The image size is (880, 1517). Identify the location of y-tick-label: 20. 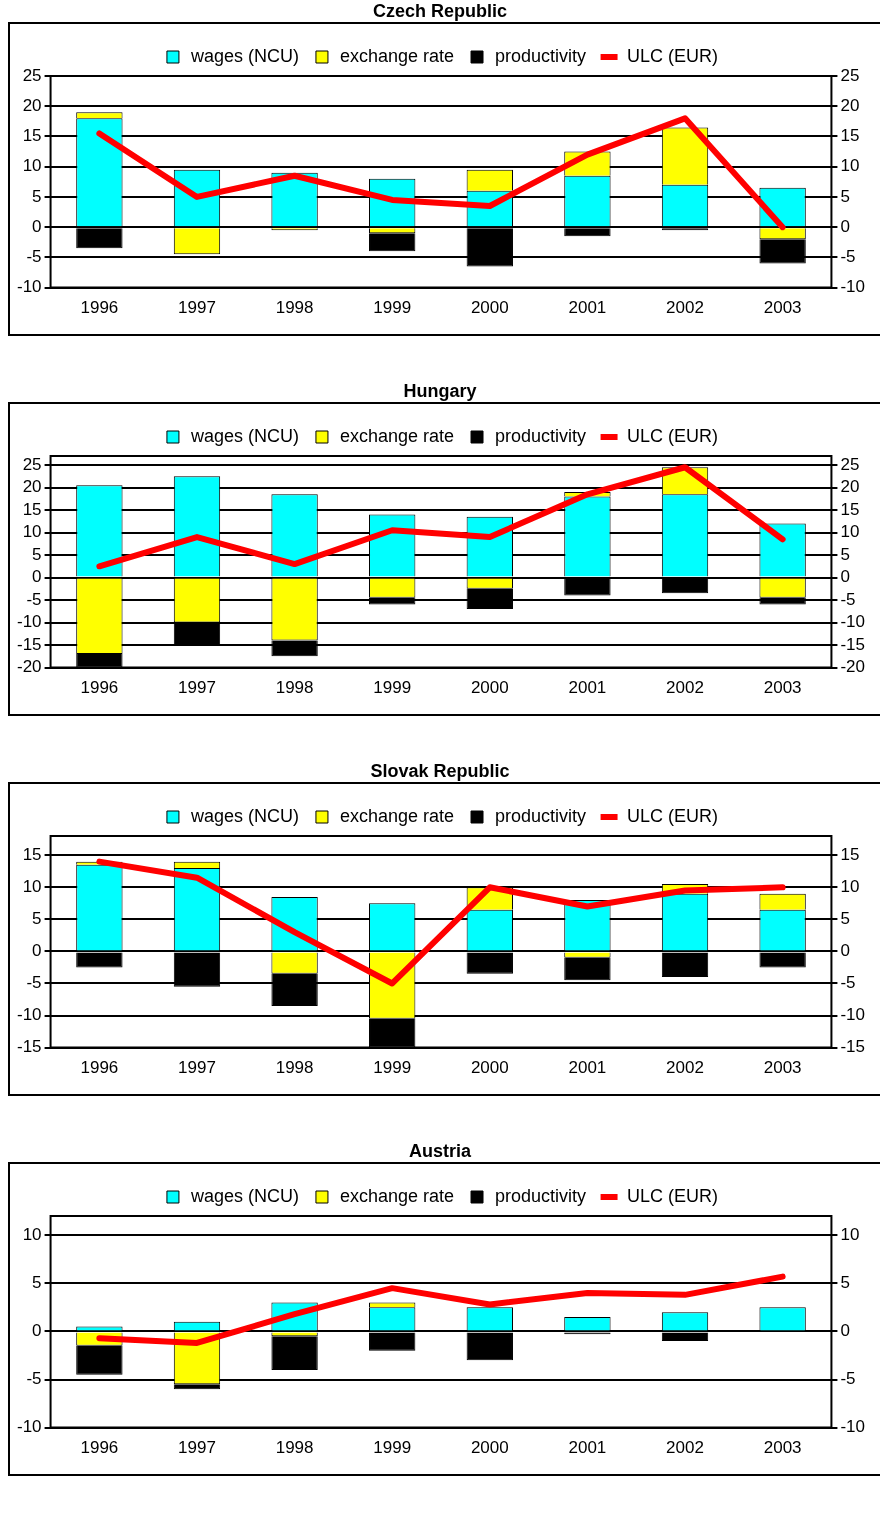
(32, 105).